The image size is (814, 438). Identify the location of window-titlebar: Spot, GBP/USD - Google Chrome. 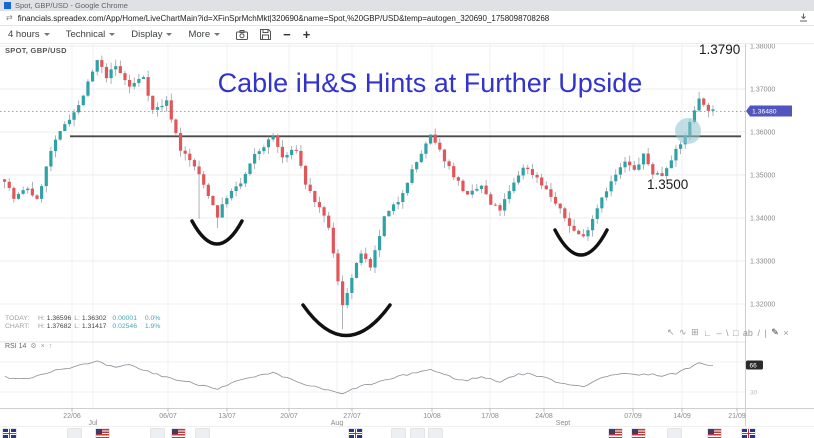
(407, 5).